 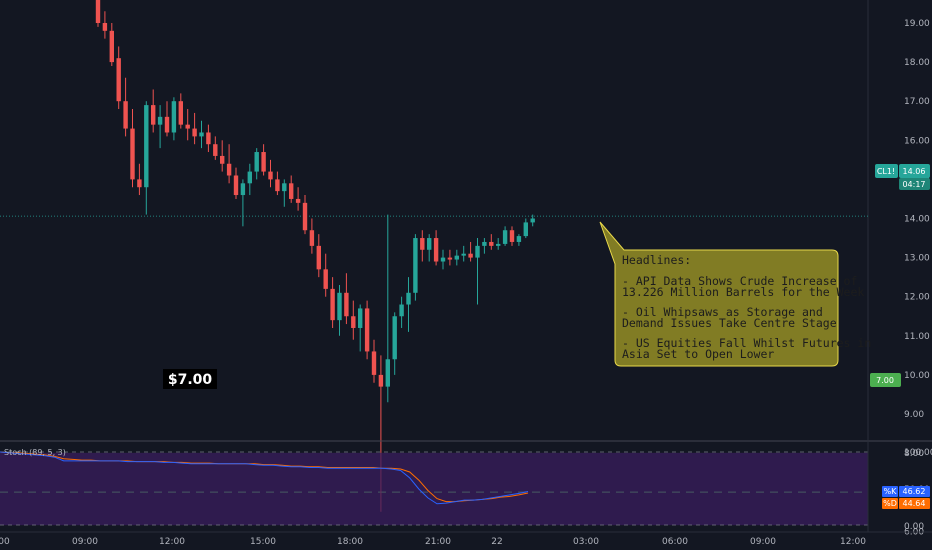 What do you see at coordinates (739, 281) in the screenshot?
I see `callout-line: - API Data Shows Crude Increase of` at bounding box center [739, 281].